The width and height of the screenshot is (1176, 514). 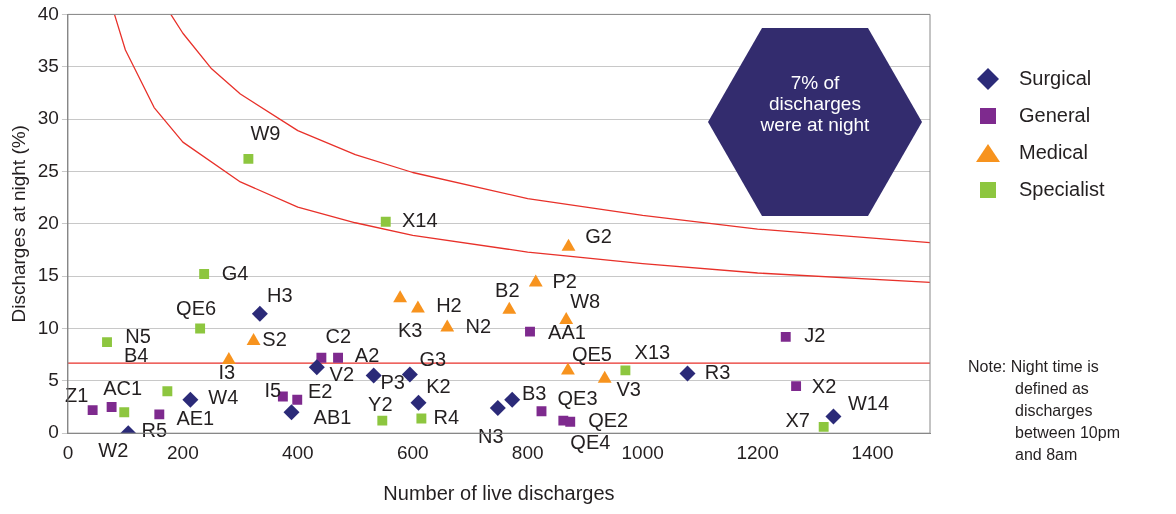 What do you see at coordinates (868, 402) in the screenshot?
I see `annotation: W14` at bounding box center [868, 402].